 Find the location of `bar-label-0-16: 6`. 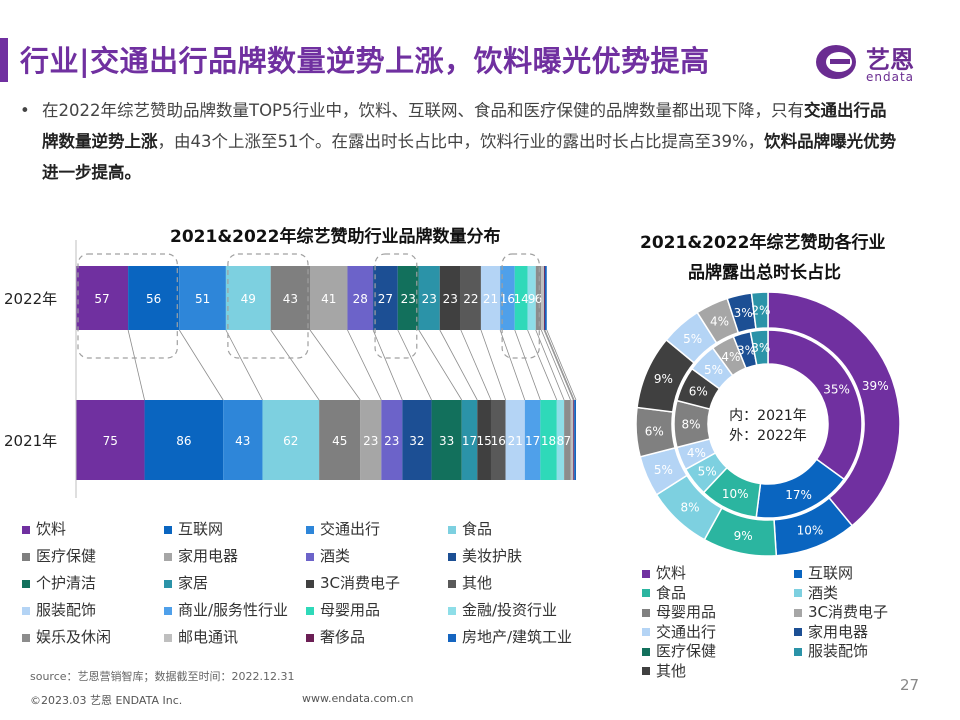

bar-label-0-16: 6 is located at coordinates (539, 299).